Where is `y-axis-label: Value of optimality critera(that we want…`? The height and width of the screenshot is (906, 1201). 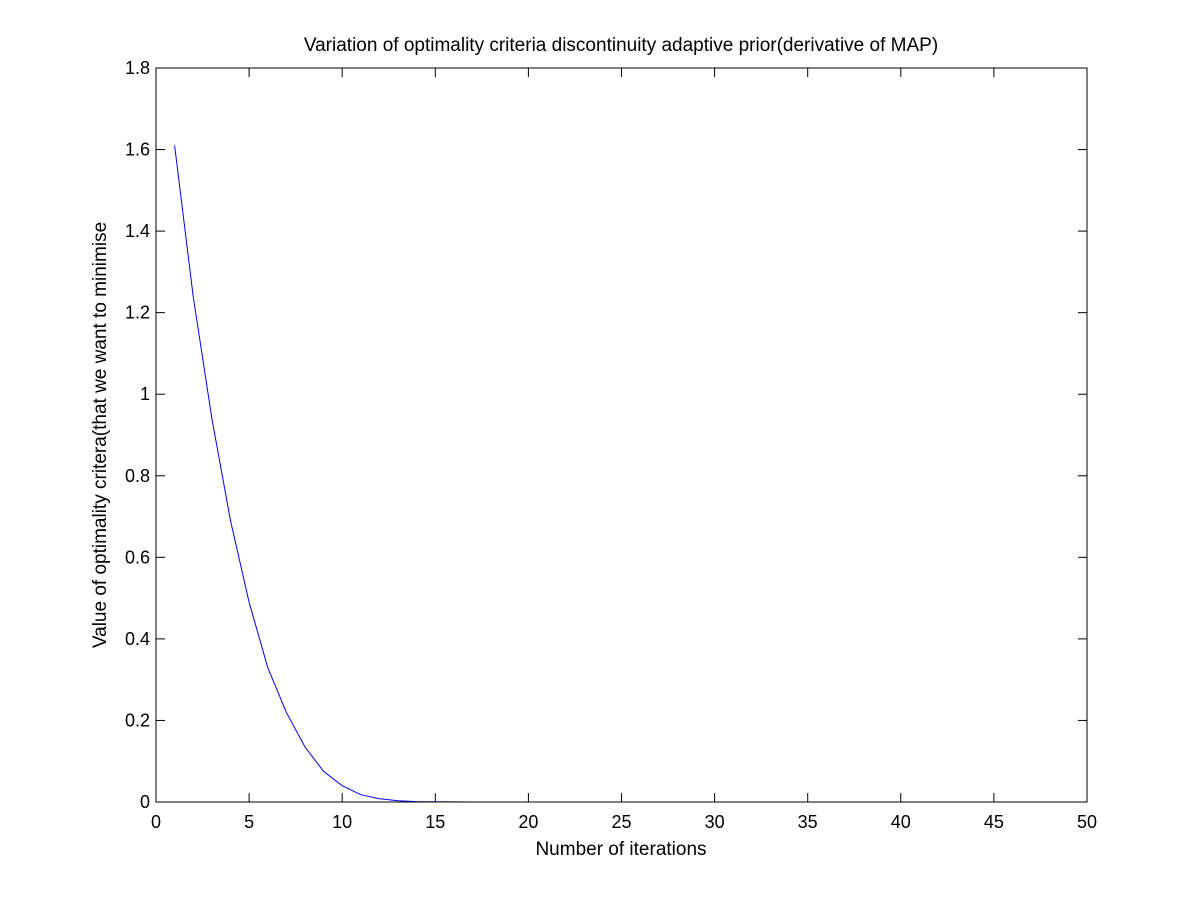
y-axis-label: Value of optimality critera(that we want… is located at coordinates (100, 435).